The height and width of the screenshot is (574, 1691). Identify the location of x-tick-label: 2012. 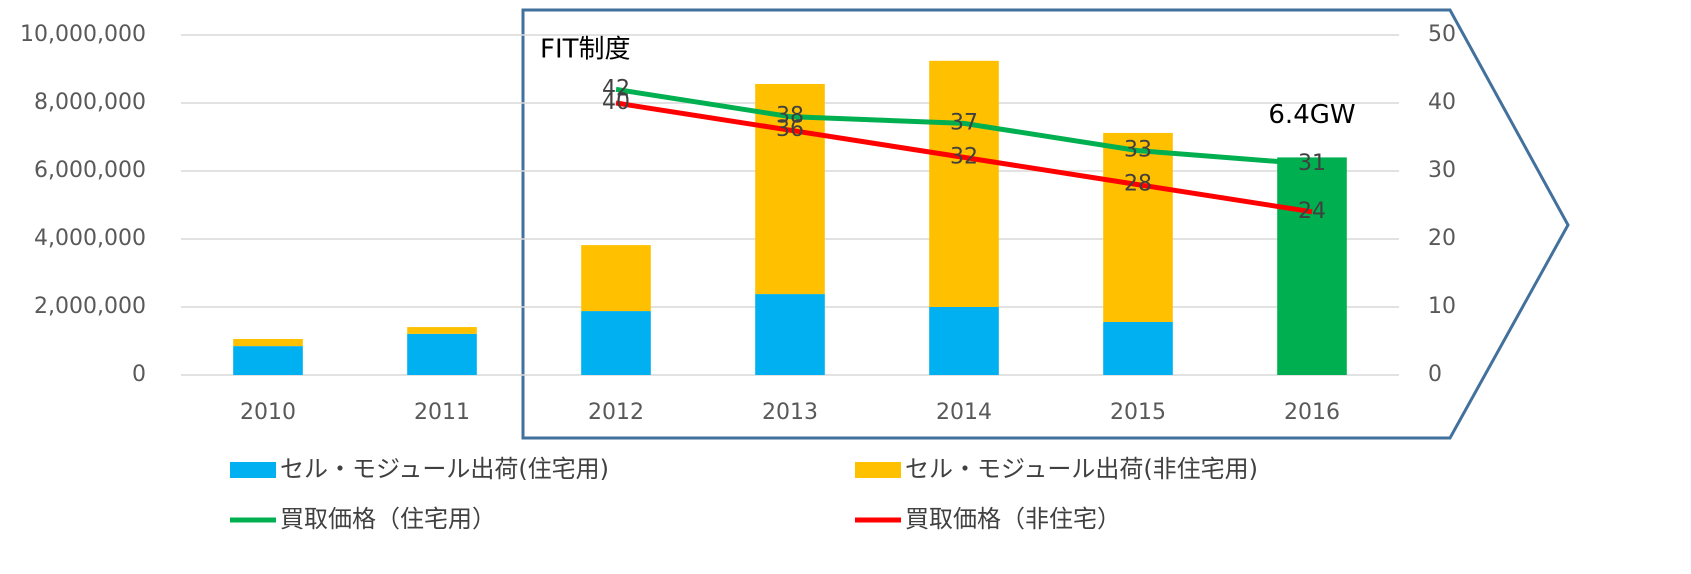
(616, 412).